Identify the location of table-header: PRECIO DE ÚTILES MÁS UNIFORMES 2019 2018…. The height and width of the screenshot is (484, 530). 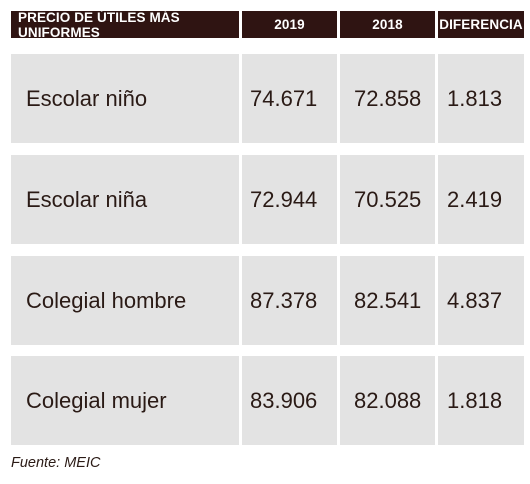
(267, 25).